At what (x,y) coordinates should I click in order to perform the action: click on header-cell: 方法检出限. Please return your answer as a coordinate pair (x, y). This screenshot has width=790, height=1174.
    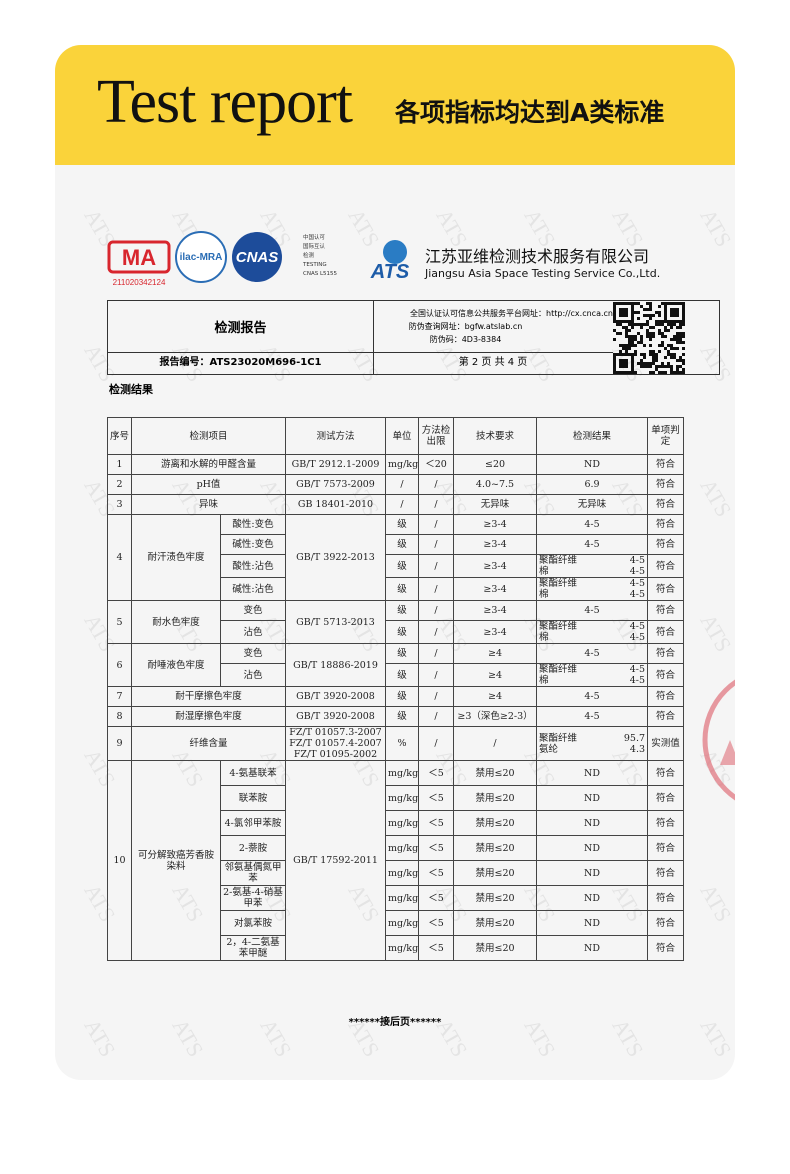
    Looking at the image, I should click on (436, 436).